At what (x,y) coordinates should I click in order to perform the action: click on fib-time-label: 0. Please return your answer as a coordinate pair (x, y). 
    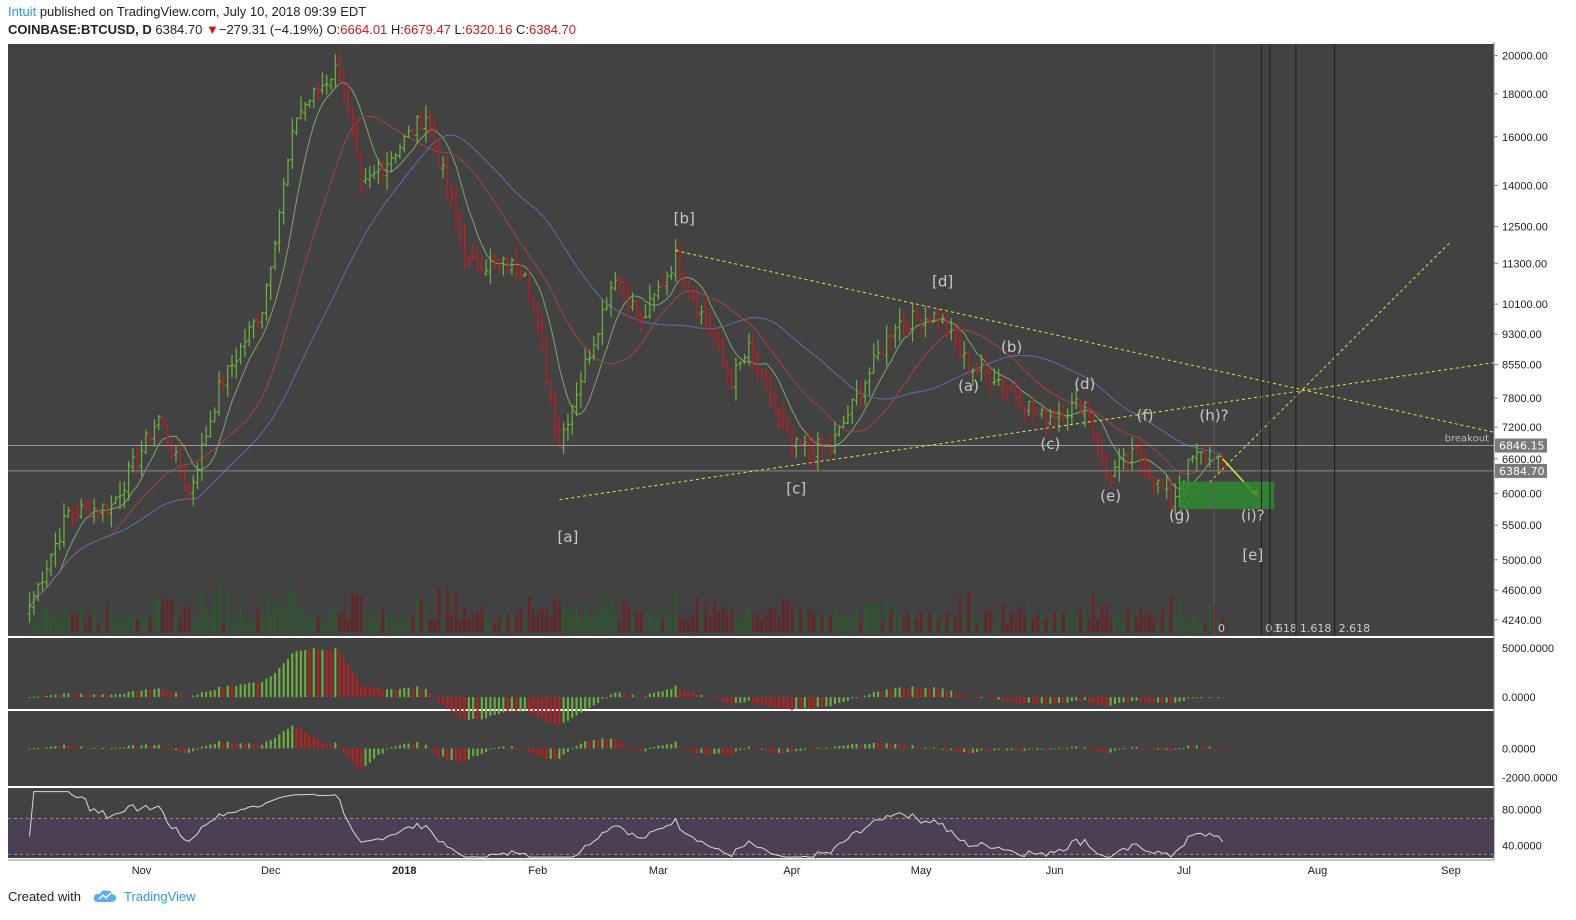
    Looking at the image, I should click on (1221, 628).